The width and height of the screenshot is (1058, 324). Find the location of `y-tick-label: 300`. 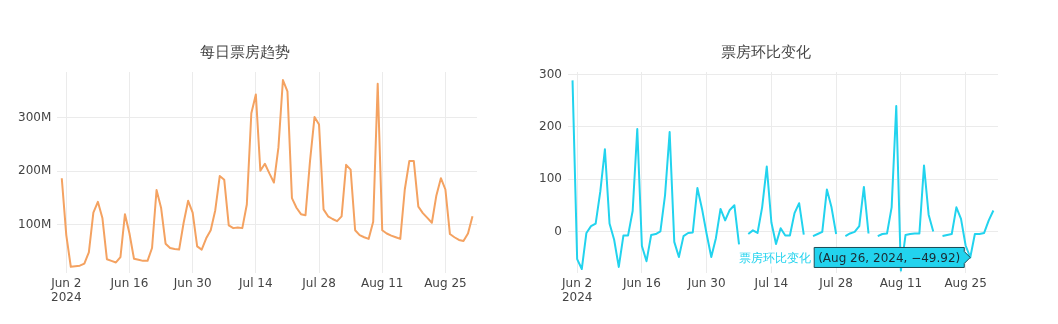

y-tick-label: 300 is located at coordinates (550, 73).